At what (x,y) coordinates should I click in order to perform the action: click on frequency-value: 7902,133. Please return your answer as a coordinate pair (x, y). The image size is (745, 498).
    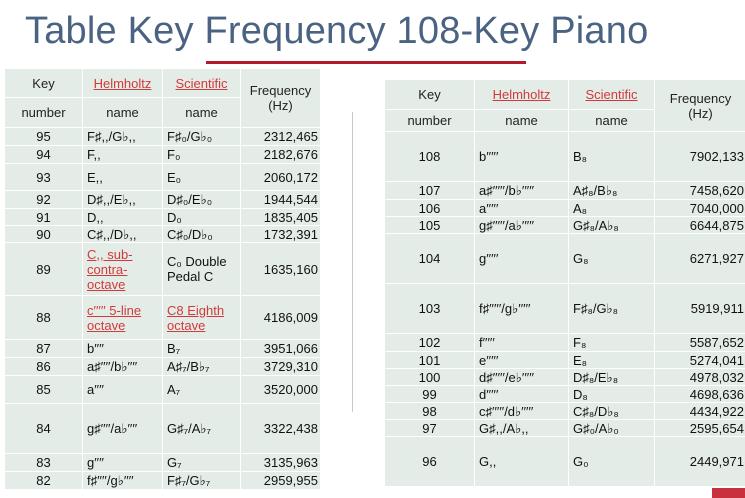
    Looking at the image, I should click on (699, 156).